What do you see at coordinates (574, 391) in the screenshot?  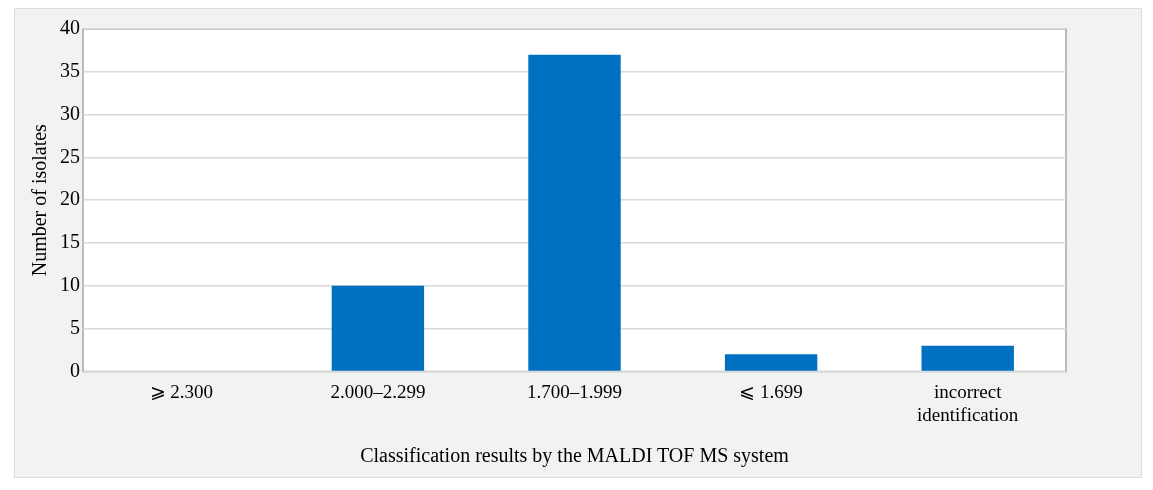 I see `x-tick-label: 1.700–1.999` at bounding box center [574, 391].